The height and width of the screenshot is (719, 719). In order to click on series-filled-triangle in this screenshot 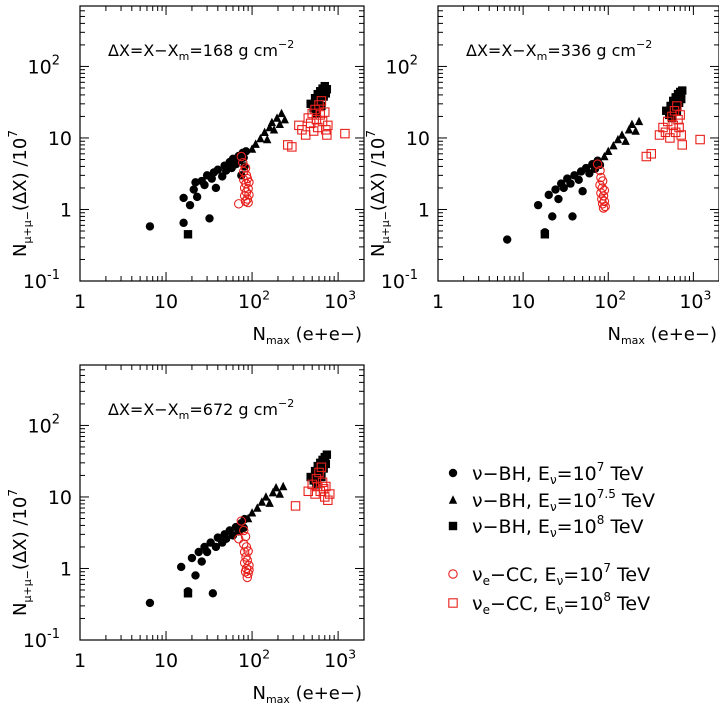, I will do `click(622, 138)`.